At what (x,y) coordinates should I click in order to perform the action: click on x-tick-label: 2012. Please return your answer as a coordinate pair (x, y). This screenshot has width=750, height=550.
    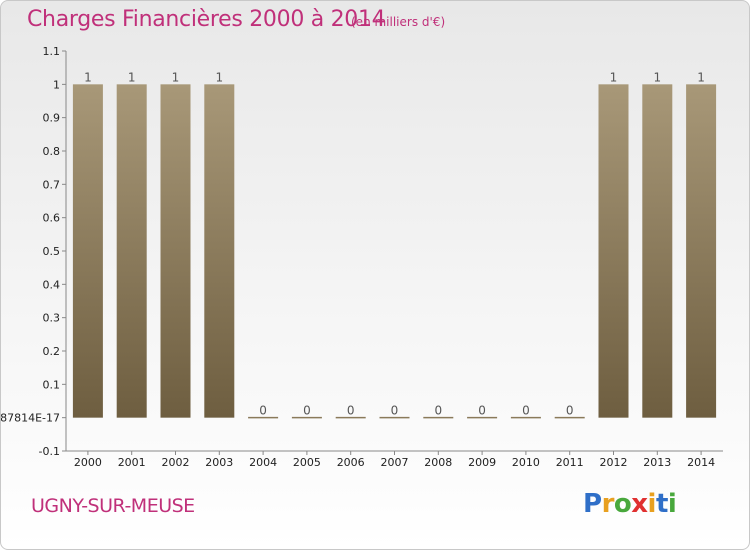
    Looking at the image, I should click on (614, 462).